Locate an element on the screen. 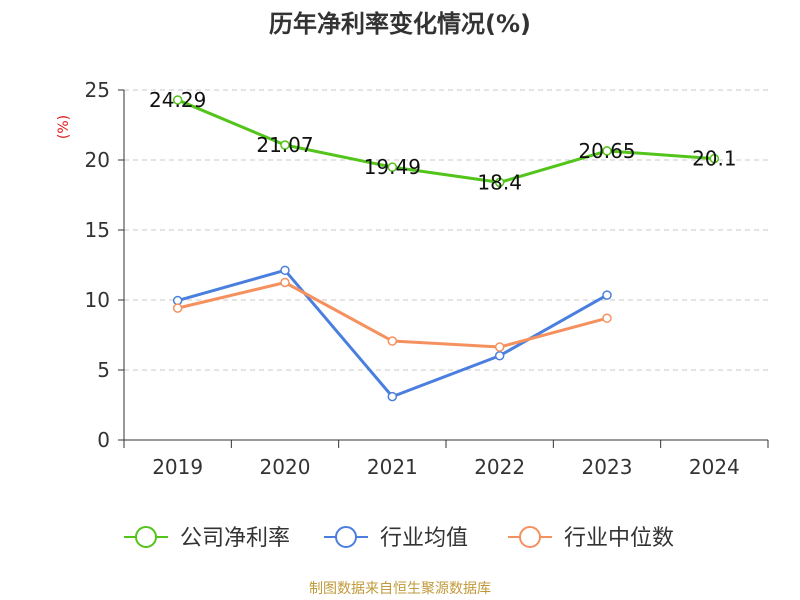 This screenshot has width=800, height=600. legend-item: 行业中位数 is located at coordinates (591, 538).